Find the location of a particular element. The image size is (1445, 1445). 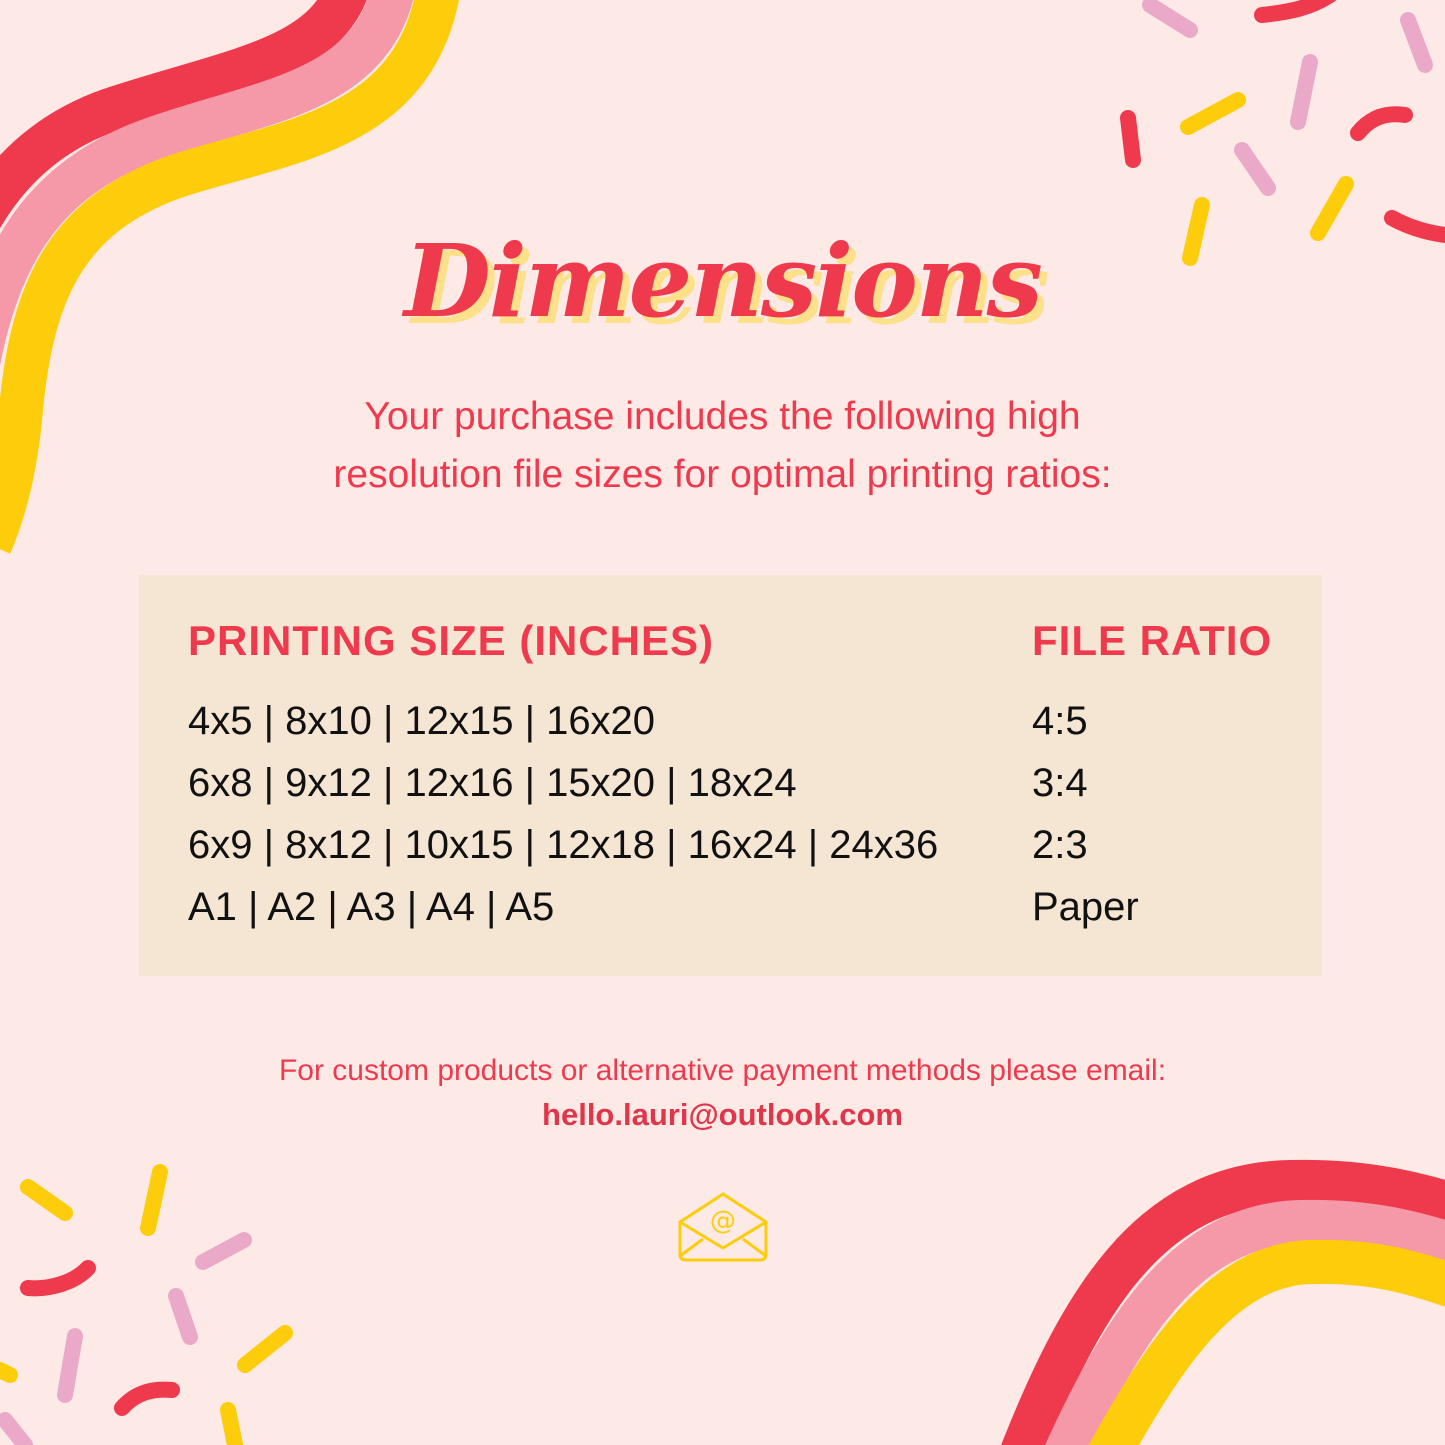

row-ratio: 2:3 is located at coordinates (1060, 845).